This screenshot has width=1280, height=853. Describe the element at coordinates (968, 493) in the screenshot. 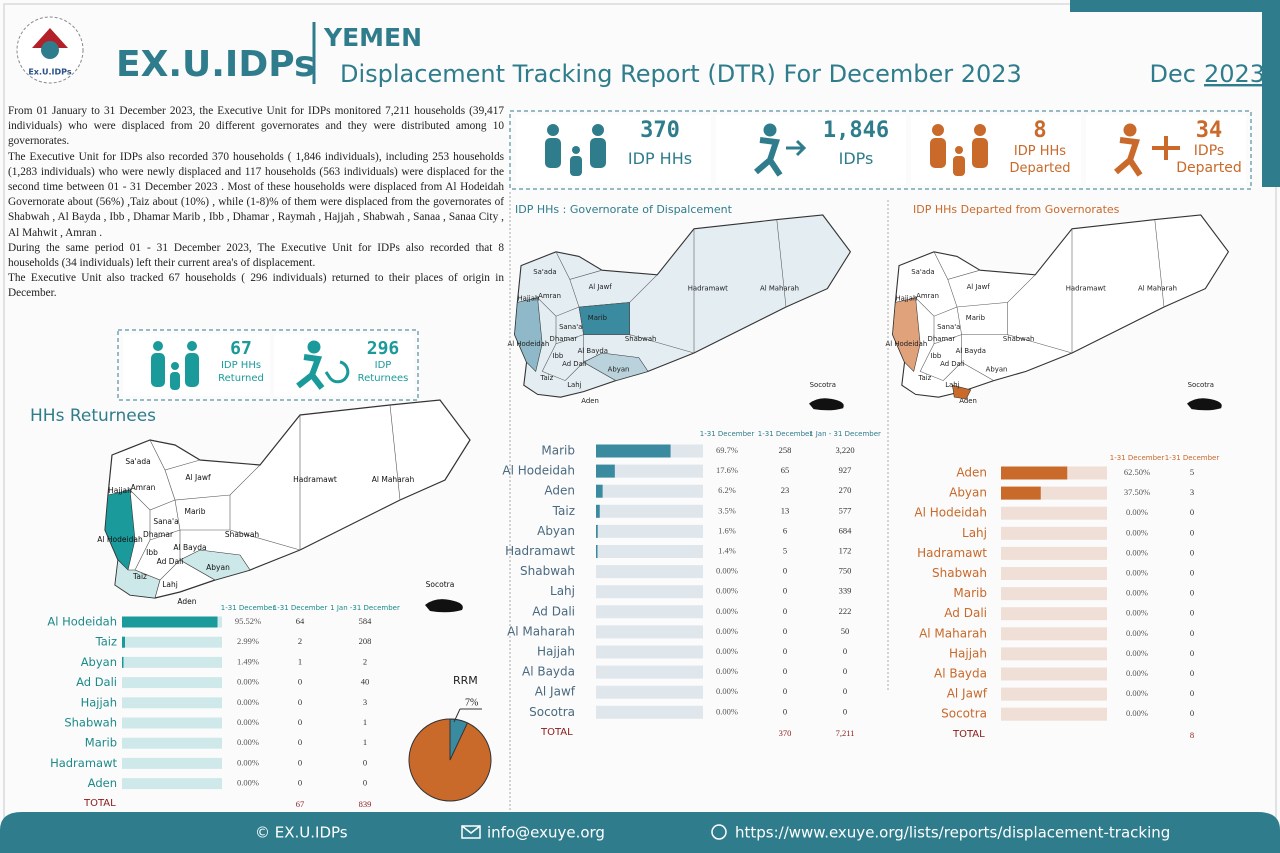

I see `row-label: Abyan` at that location.